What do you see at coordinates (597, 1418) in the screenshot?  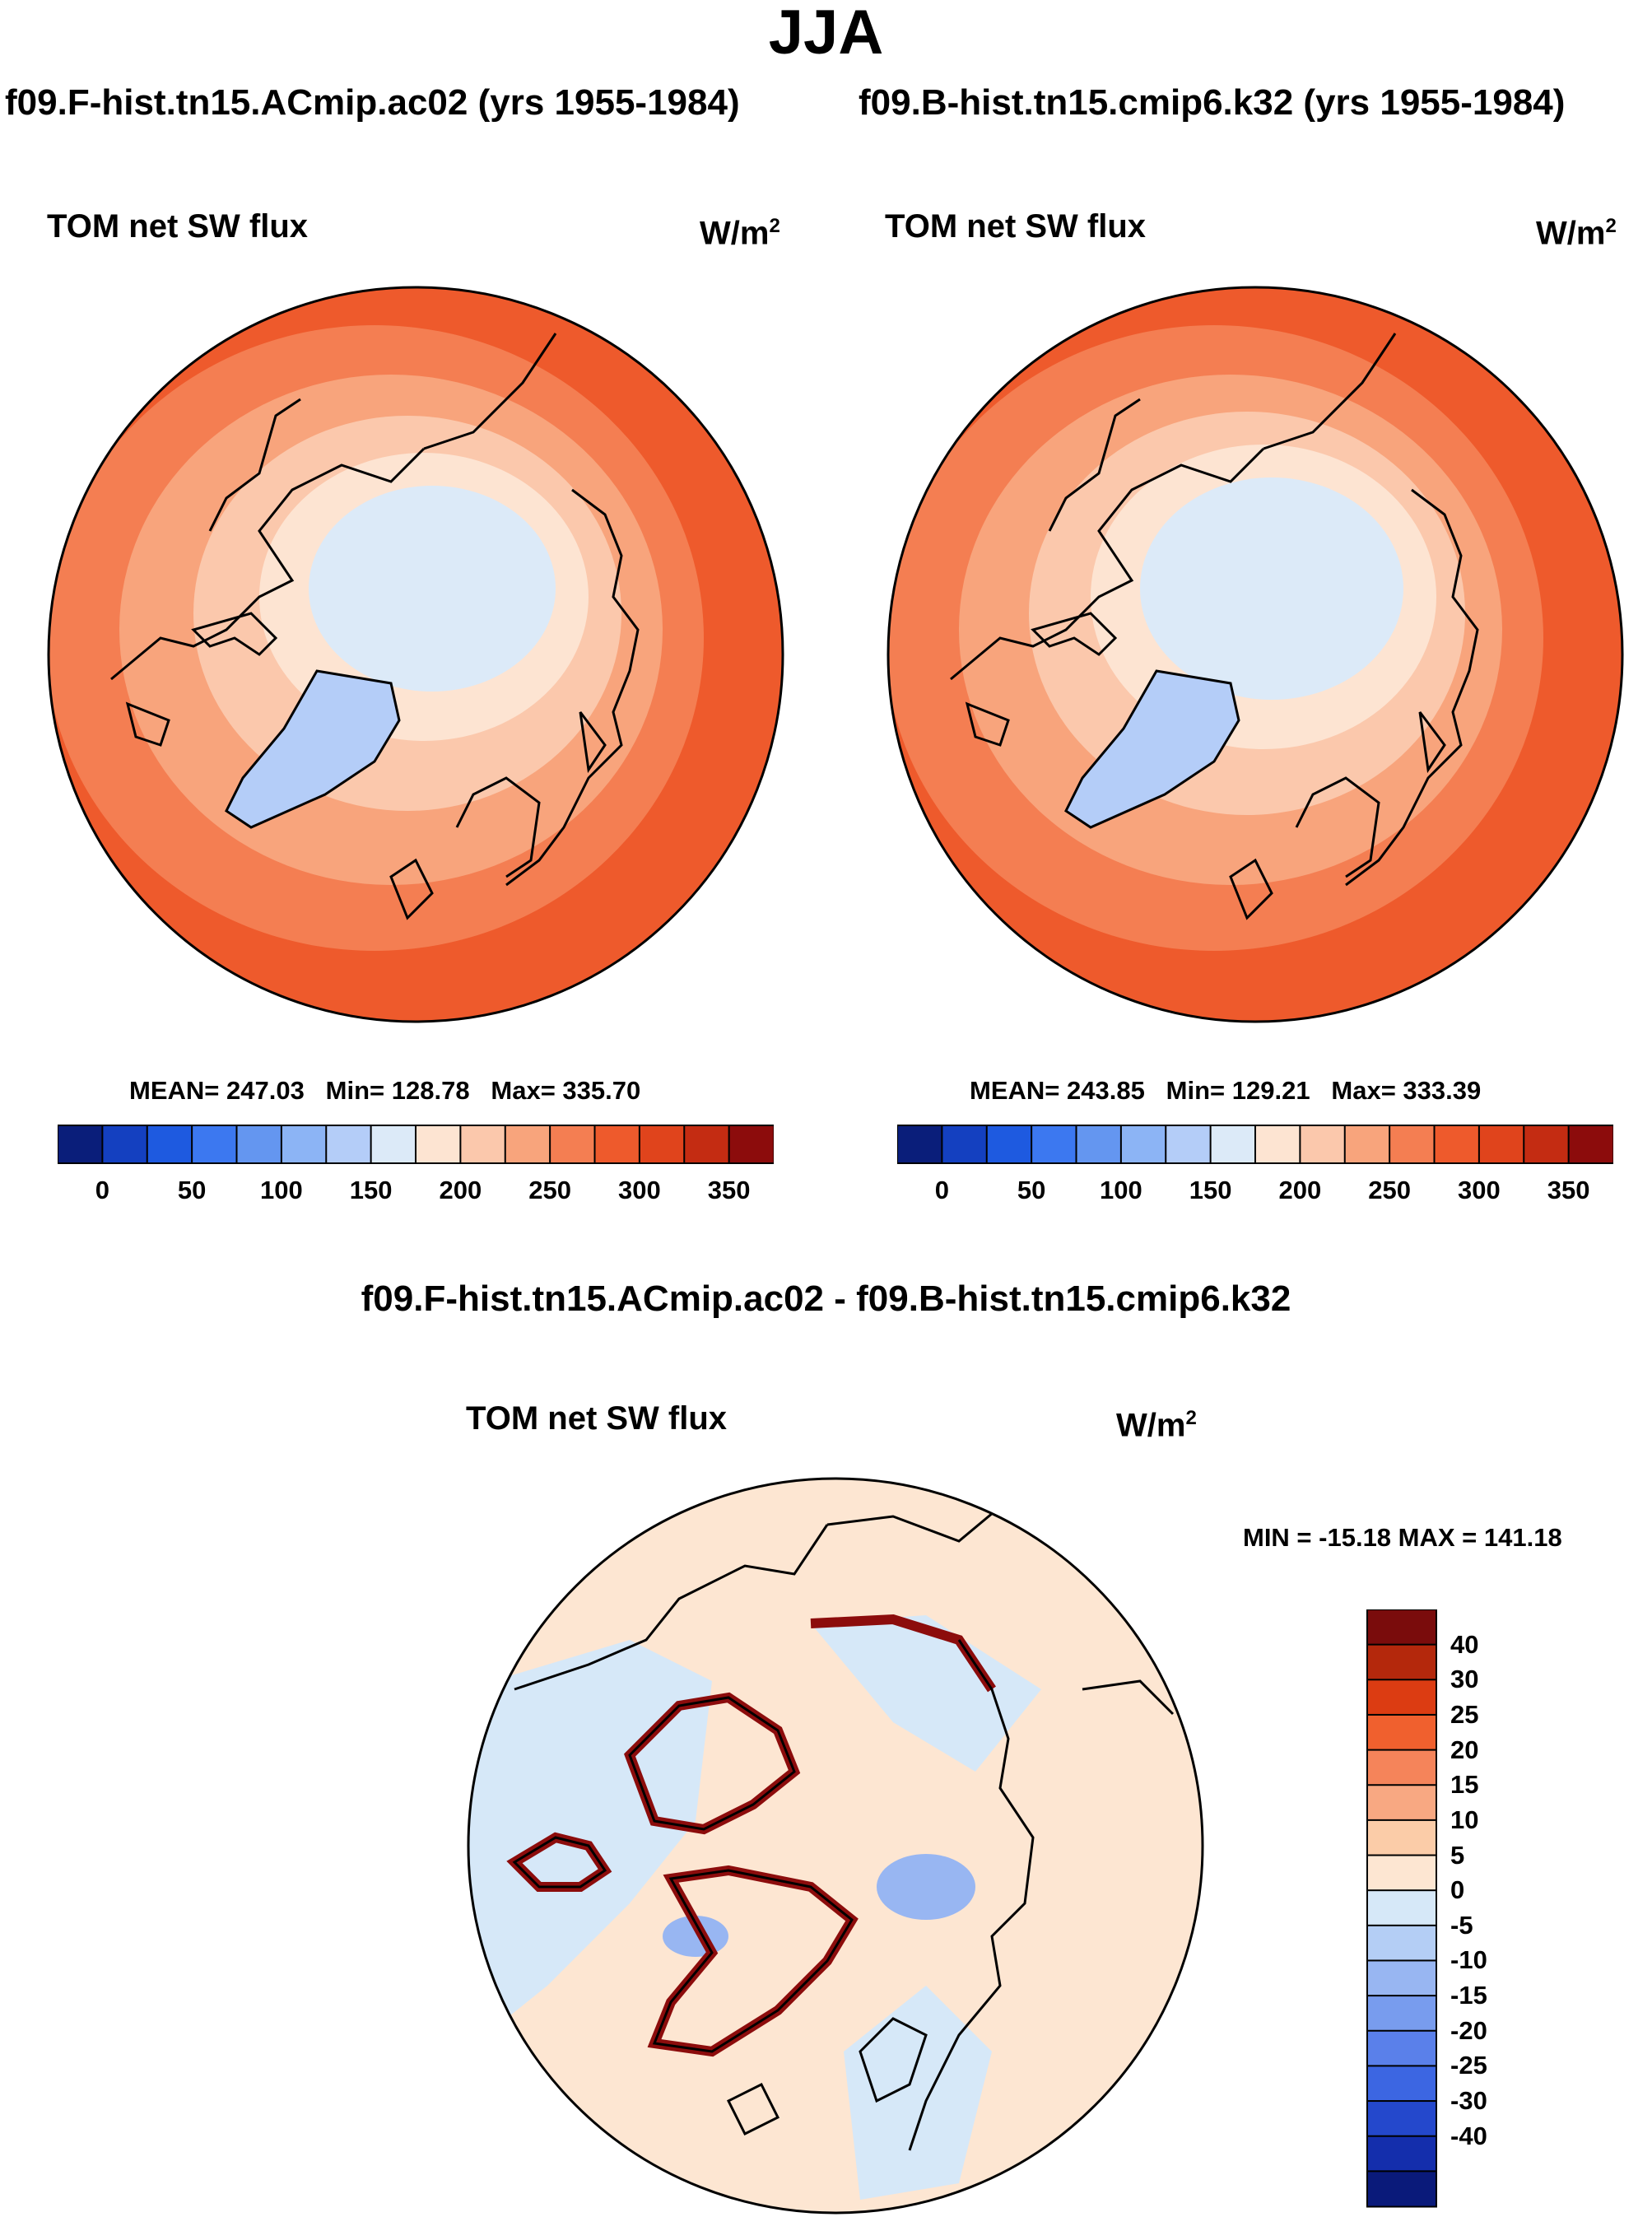 I see `panel3-variable-label: TOM net SW flux` at bounding box center [597, 1418].